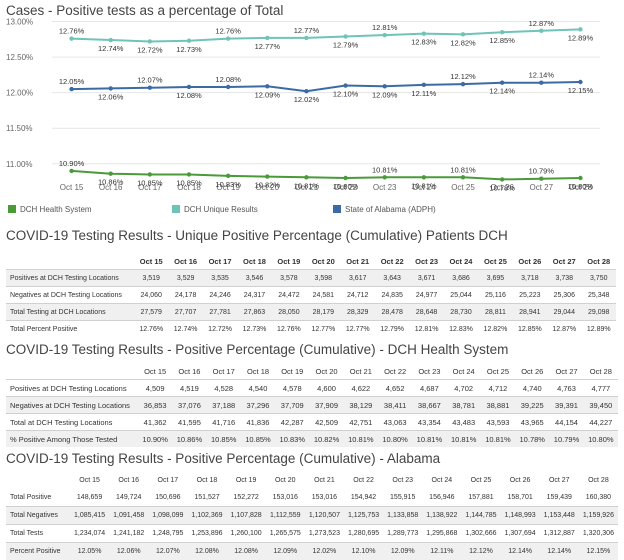 This screenshot has width=624, height=560. Describe the element at coordinates (111, 48) in the screenshot. I see `data-label: 12.74%` at that location.